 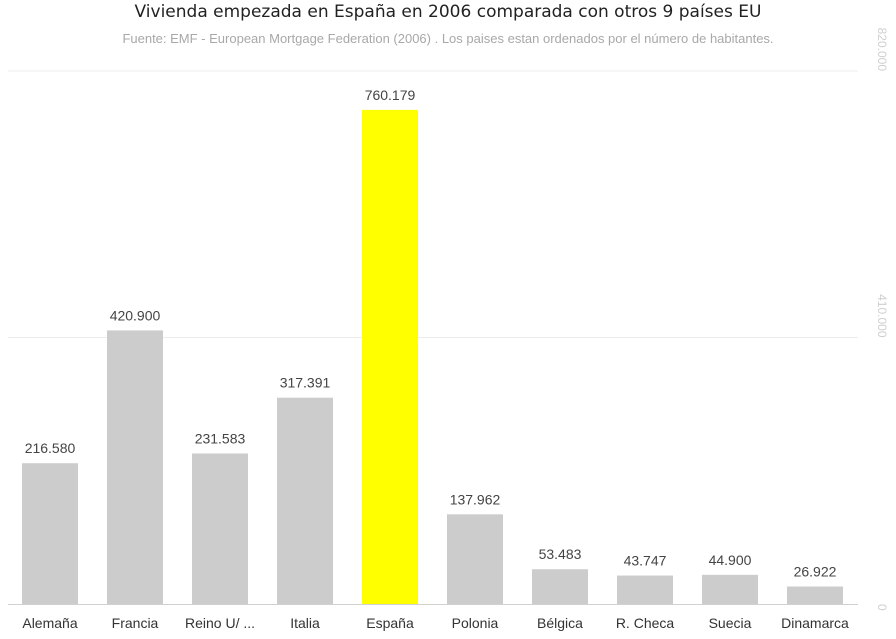 I want to click on data-label: 137.962, so click(x=475, y=499).